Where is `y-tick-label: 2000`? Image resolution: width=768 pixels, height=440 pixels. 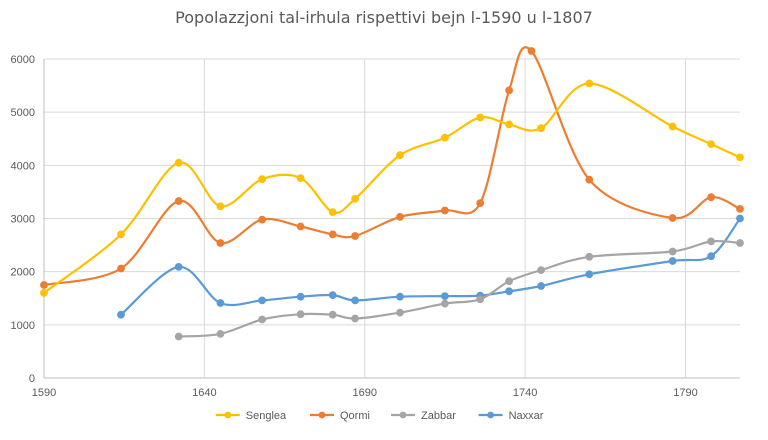
y-tick-label: 2000 is located at coordinates (23, 273).